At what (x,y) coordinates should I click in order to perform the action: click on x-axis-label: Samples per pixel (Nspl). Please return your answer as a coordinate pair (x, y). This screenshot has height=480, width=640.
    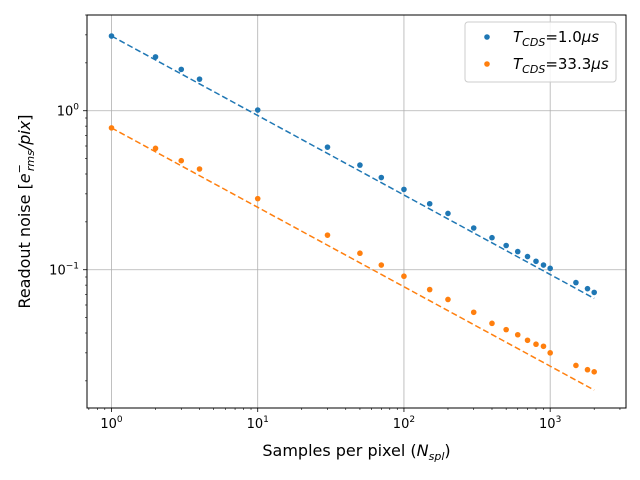
    Looking at the image, I should click on (356, 452).